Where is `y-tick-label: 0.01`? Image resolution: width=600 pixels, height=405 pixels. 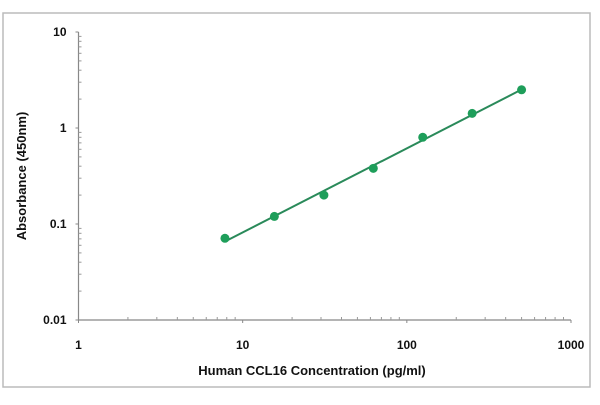
y-tick-label: 0.01 is located at coordinates (55, 320).